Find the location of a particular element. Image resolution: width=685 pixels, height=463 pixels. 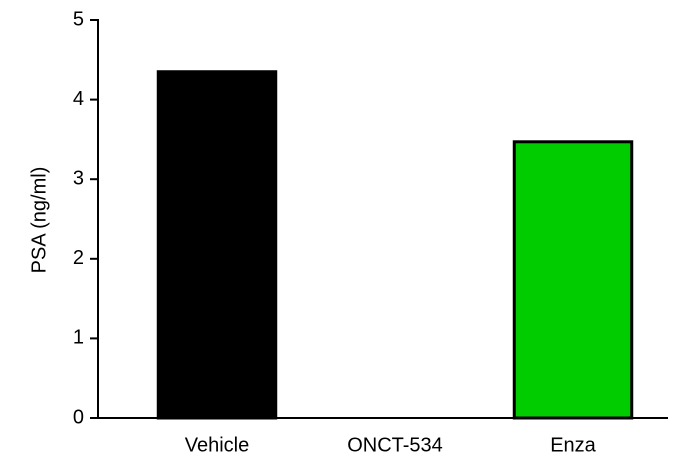

x-tick-label: Enza is located at coordinates (573, 445).